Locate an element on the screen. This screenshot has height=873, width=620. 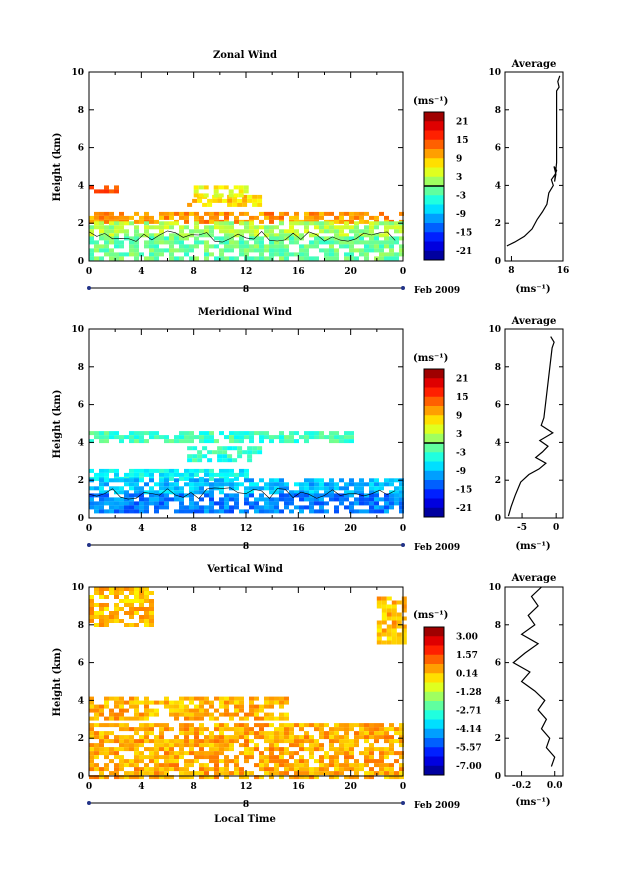
y-tick-label: 0 is located at coordinates (81, 777).